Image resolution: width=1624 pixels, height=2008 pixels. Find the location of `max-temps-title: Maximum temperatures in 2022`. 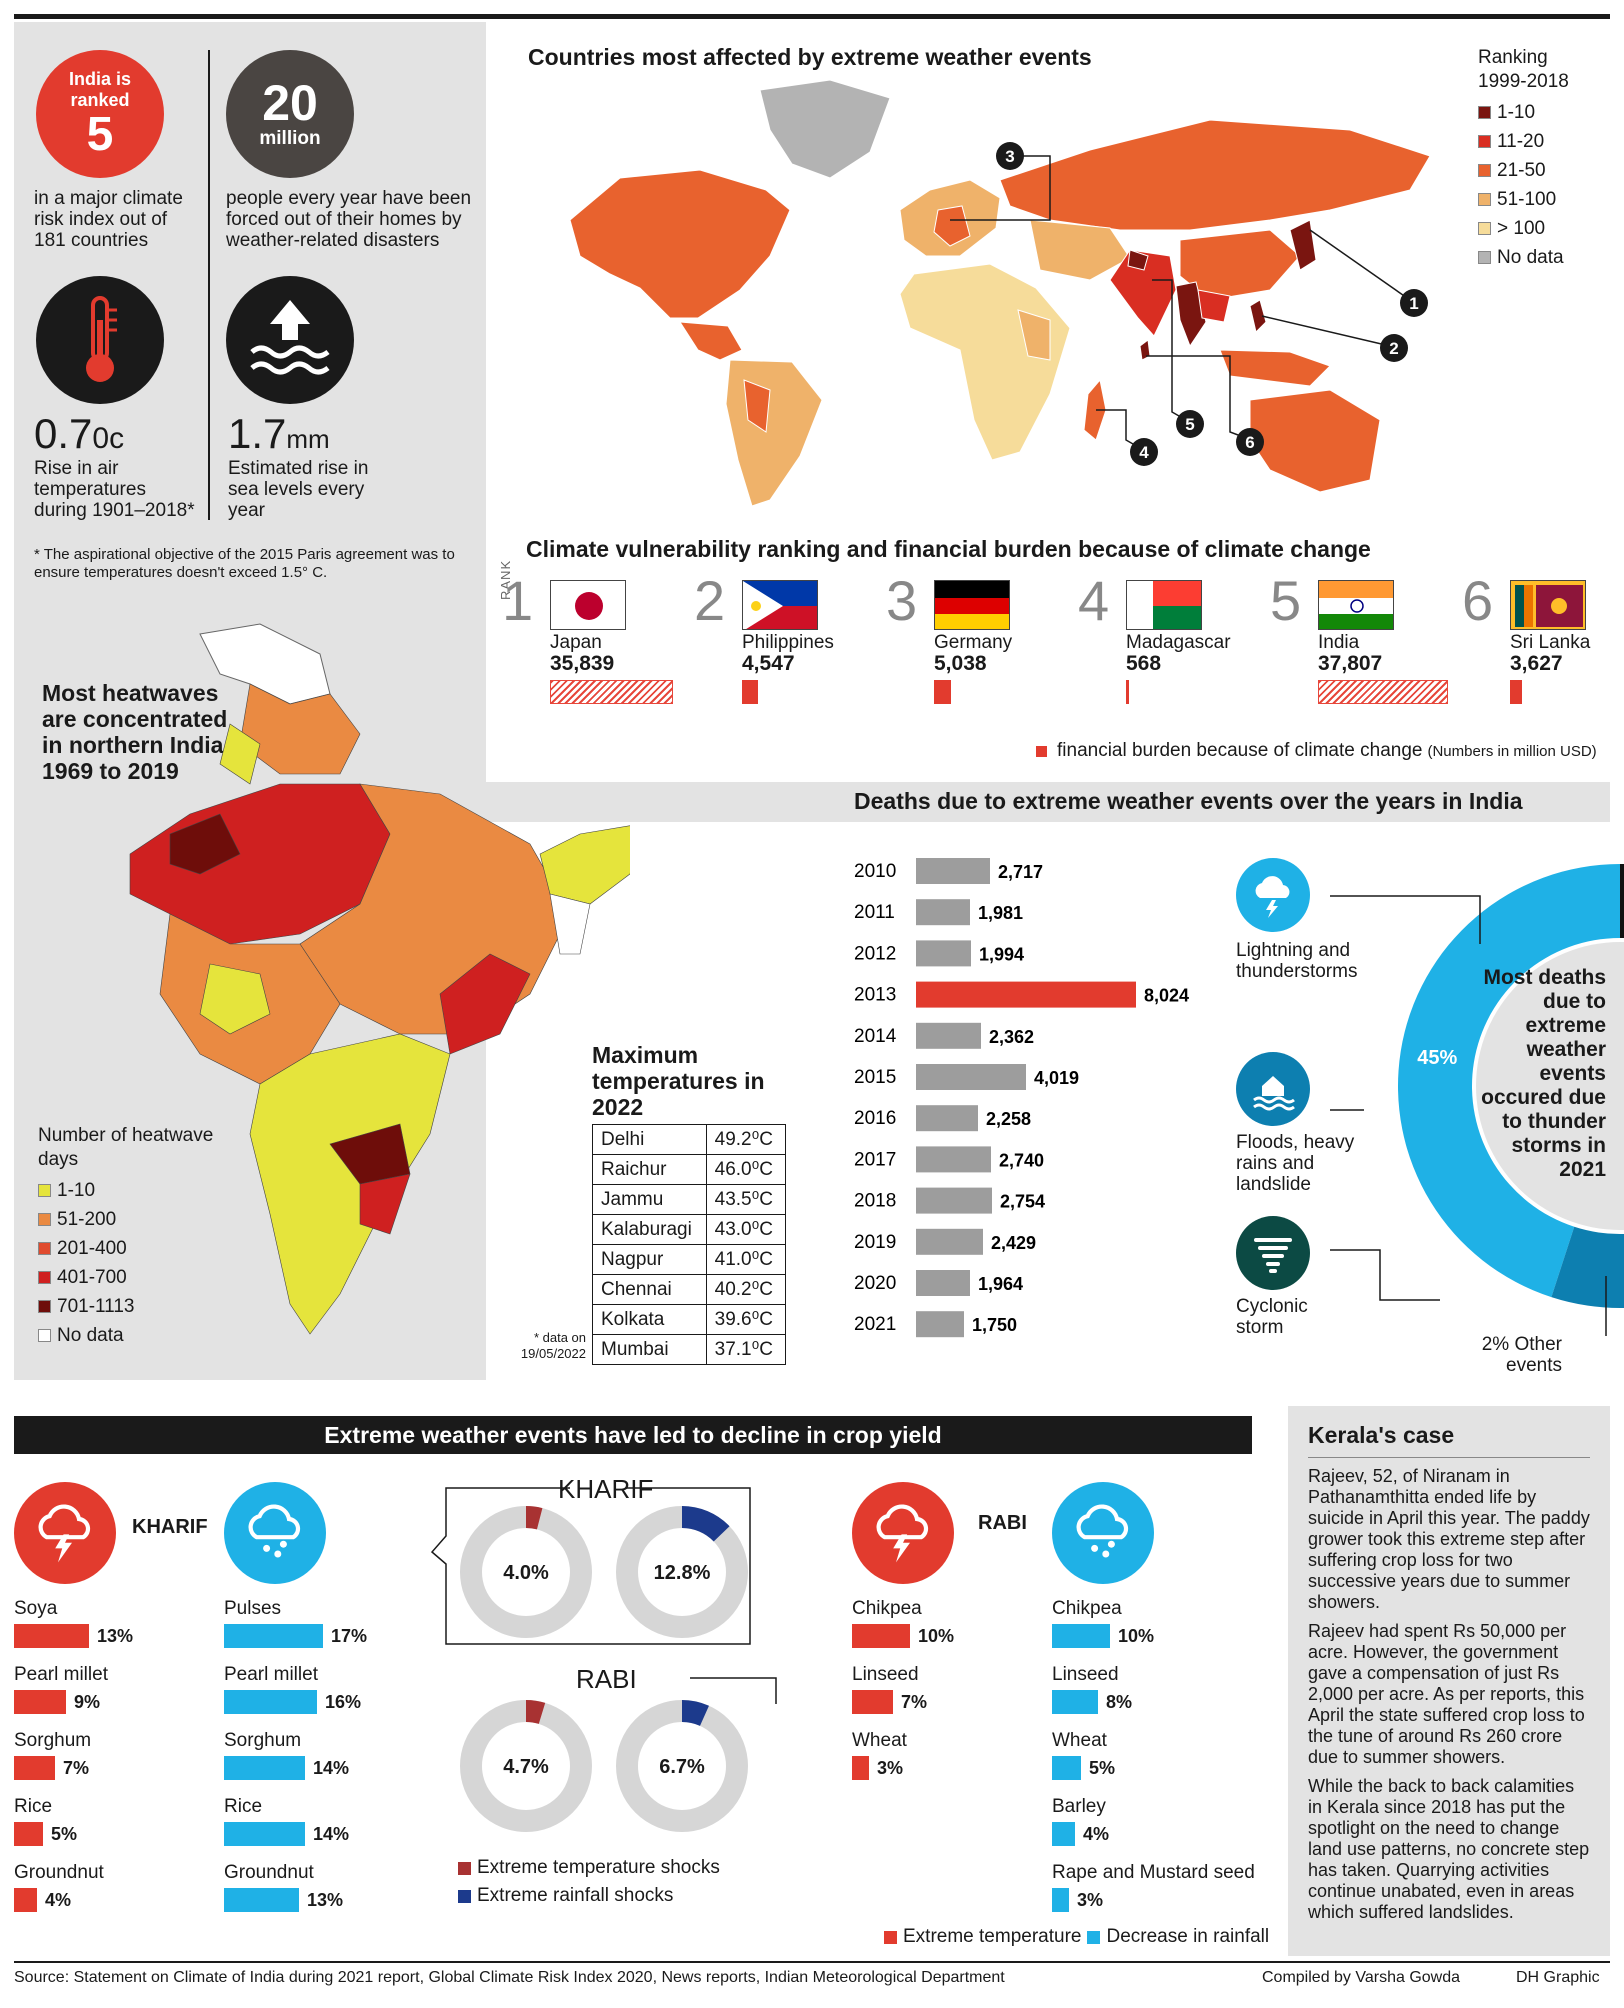

max-temps-title: Maximum temperatures in 2022 is located at coordinates (678, 1081).